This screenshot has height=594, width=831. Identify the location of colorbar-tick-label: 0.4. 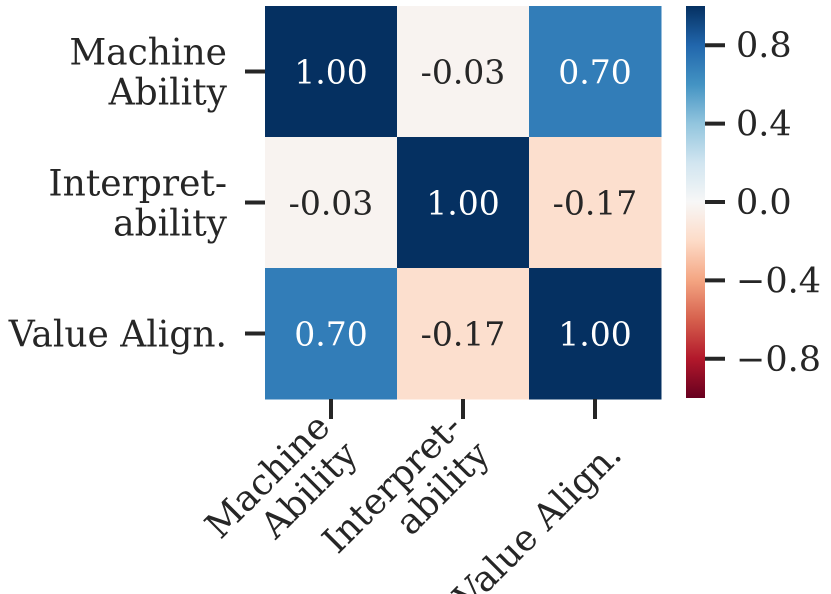
(764, 125).